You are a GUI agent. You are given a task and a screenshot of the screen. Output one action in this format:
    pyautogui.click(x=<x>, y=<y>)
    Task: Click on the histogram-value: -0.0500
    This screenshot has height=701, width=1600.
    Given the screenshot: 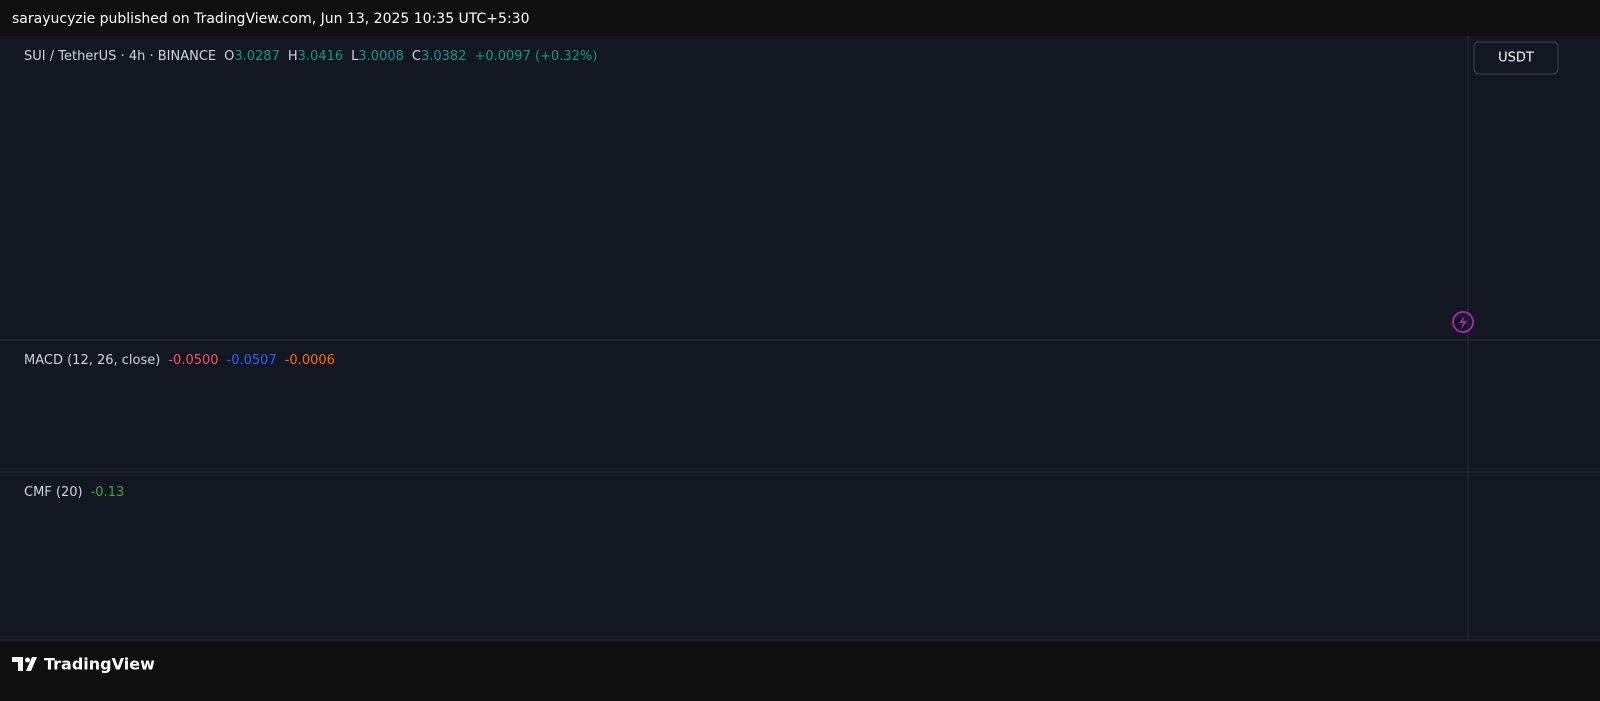 What is the action you would take?
    pyautogui.click(x=193, y=360)
    